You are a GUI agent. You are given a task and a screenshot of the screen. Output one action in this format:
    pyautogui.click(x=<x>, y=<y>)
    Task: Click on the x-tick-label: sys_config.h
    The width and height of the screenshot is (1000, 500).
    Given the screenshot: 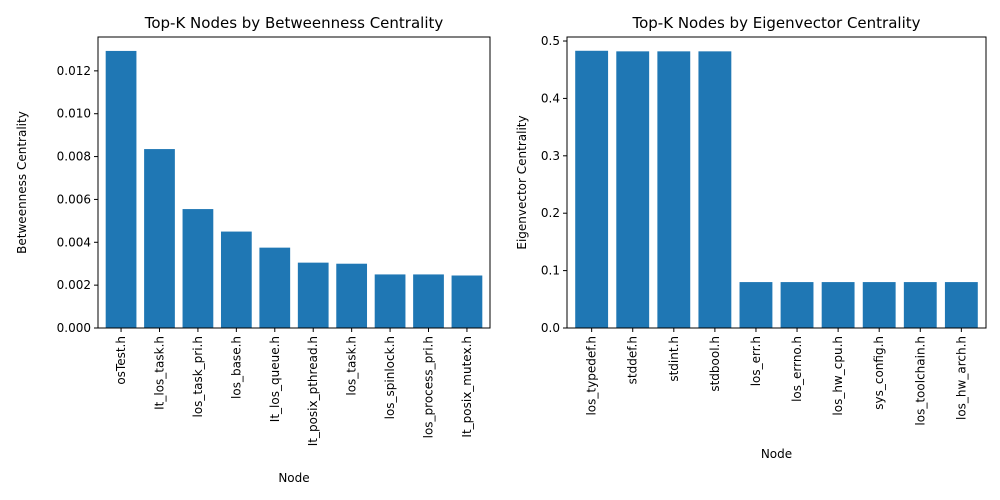 What is the action you would take?
    pyautogui.click(x=879, y=373)
    